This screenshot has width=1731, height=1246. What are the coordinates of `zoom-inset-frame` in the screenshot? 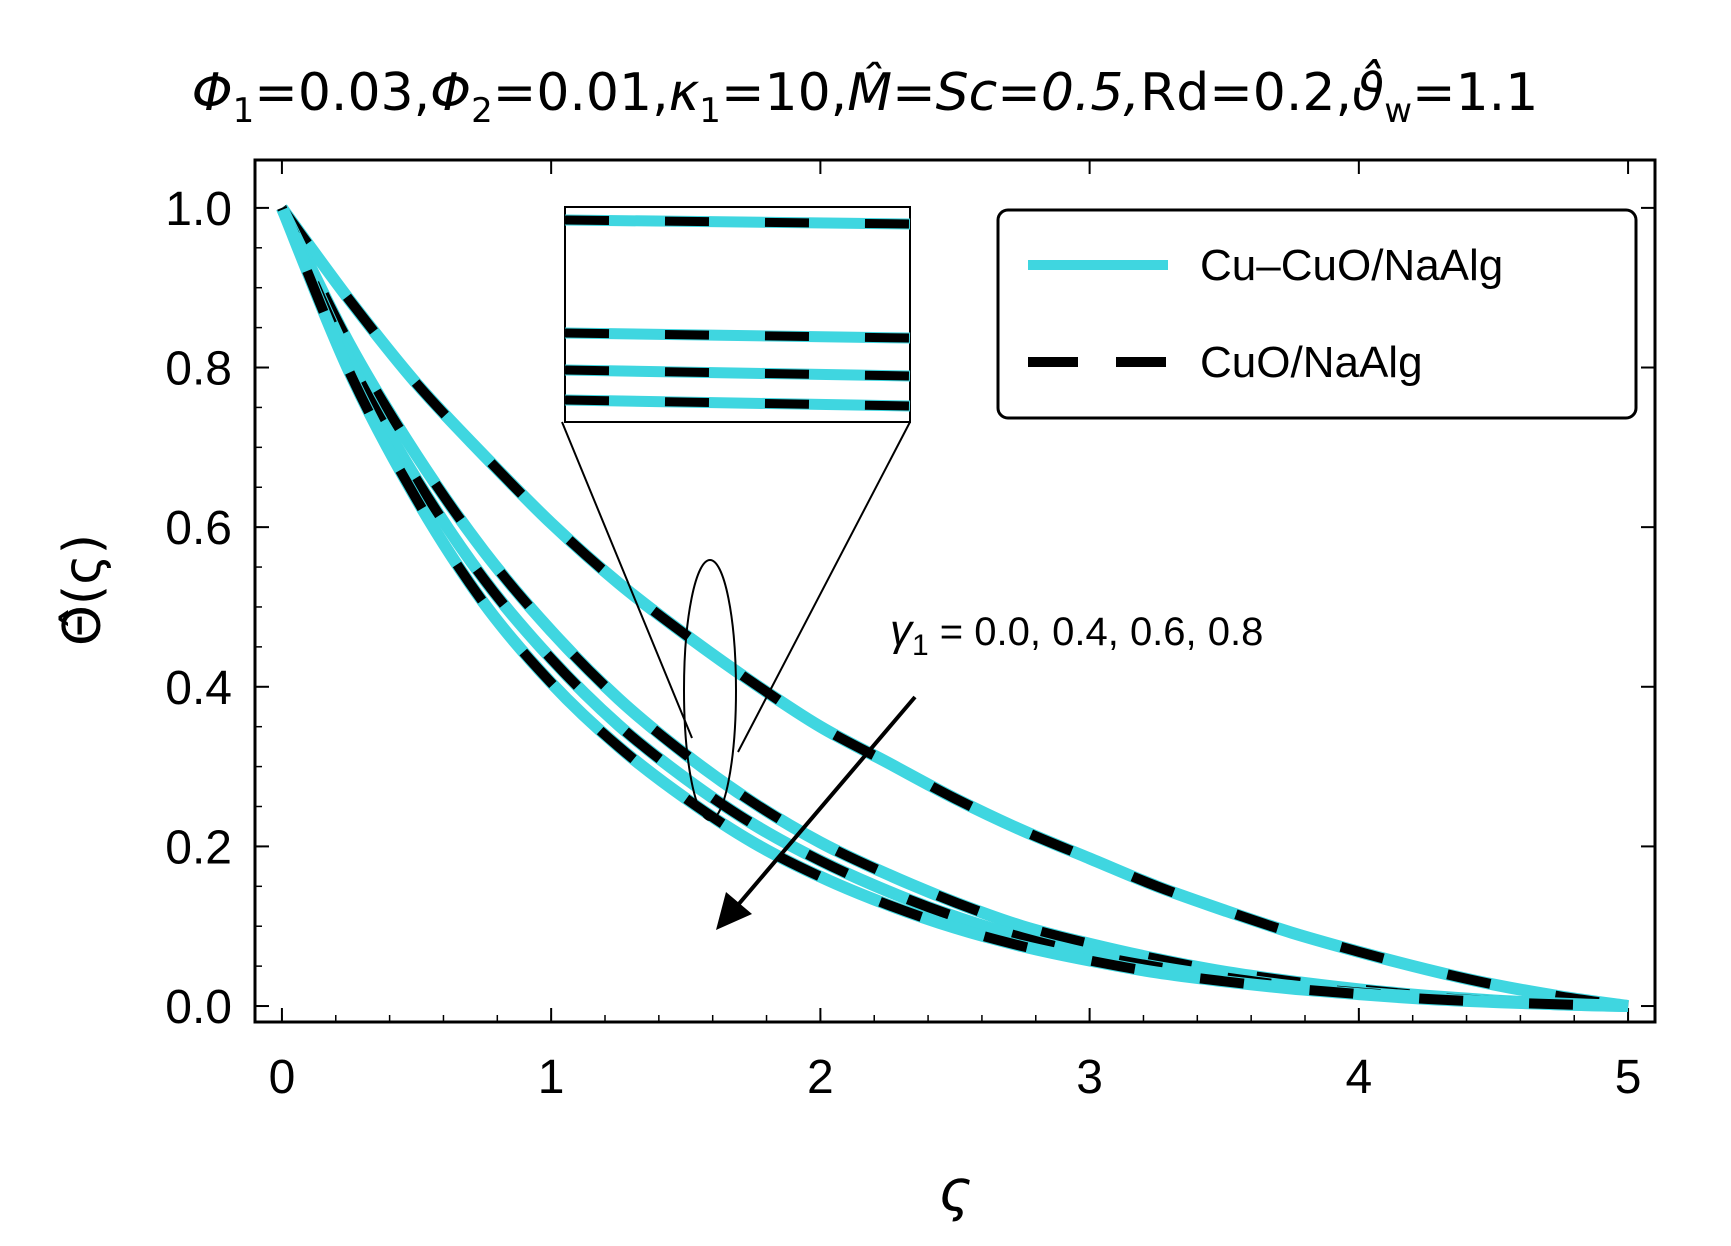 It's located at (737, 314).